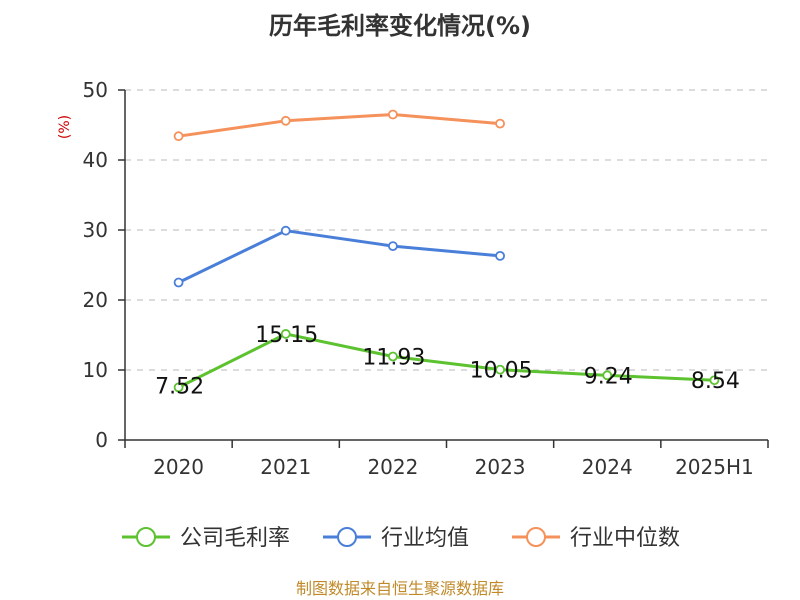 The width and height of the screenshot is (800, 600). I want to click on x-tick-label: 2021, so click(285, 467).